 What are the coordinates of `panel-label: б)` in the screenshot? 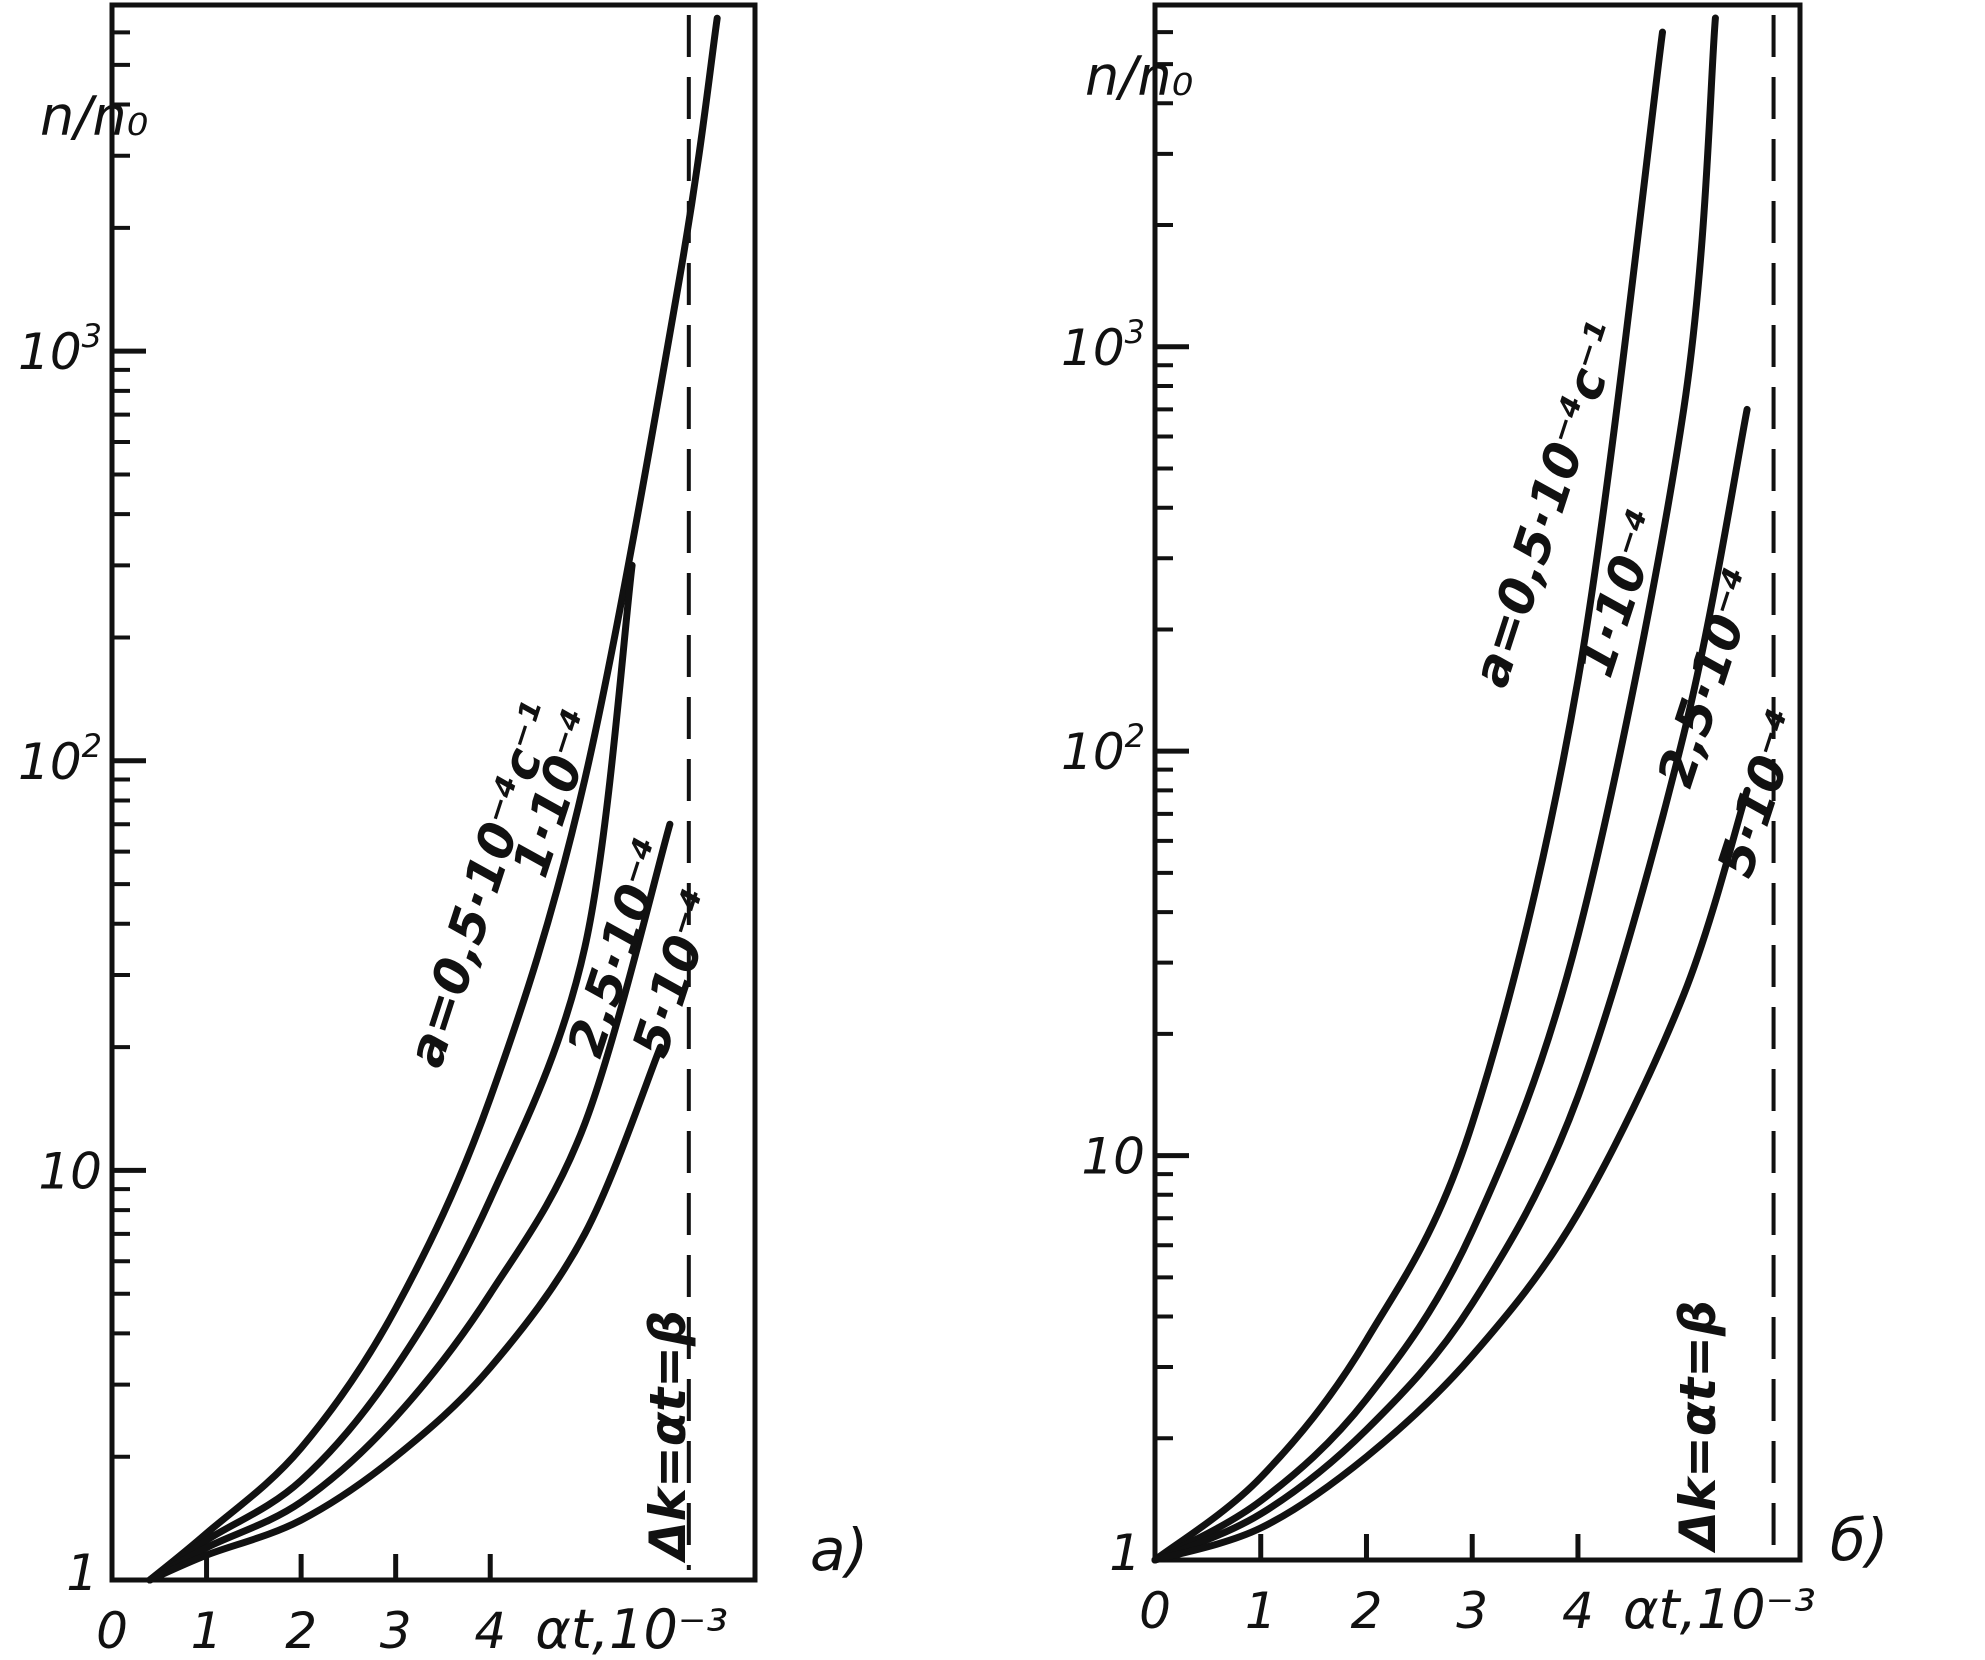 It's located at (1859, 1540).